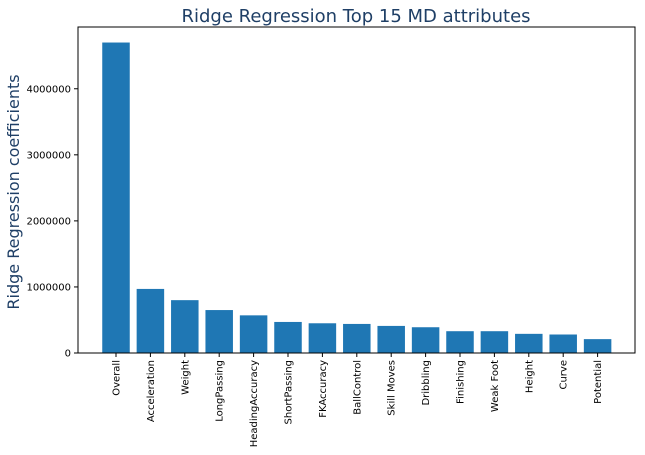 This screenshot has height=455, width=645. Describe the element at coordinates (289, 392) in the screenshot. I see `x-tick-label: ShortPassing` at that location.